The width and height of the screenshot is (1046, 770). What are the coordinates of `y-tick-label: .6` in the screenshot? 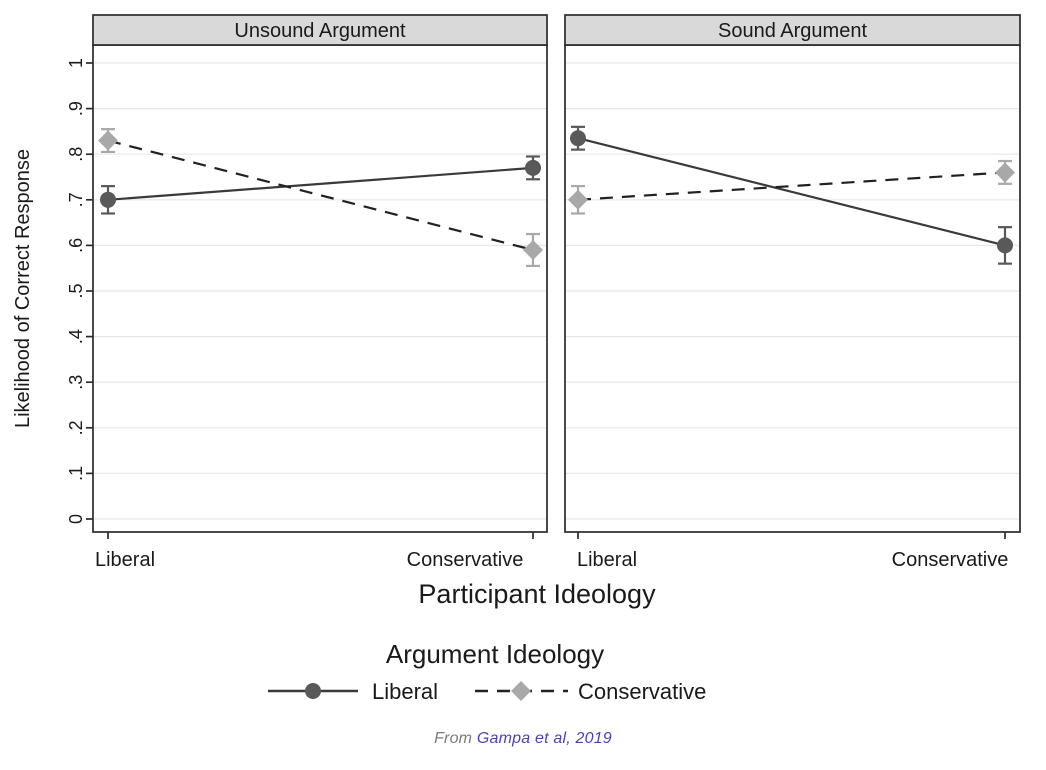 It's located at (76, 245).